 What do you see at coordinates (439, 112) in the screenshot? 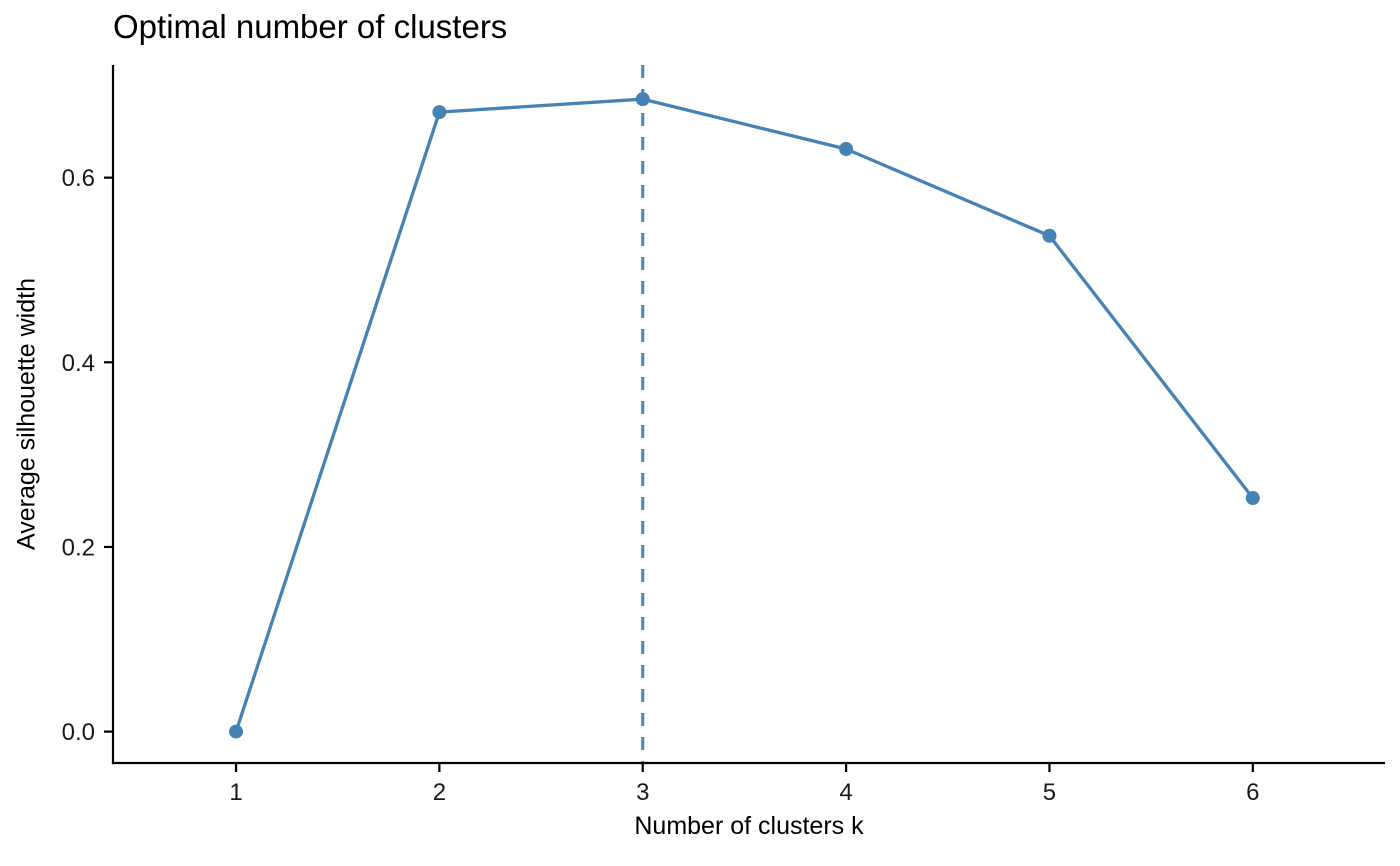
I see `data-point-k2` at bounding box center [439, 112].